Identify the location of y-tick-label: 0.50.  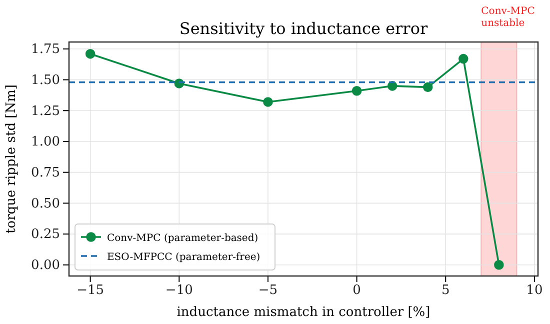
(45, 204).